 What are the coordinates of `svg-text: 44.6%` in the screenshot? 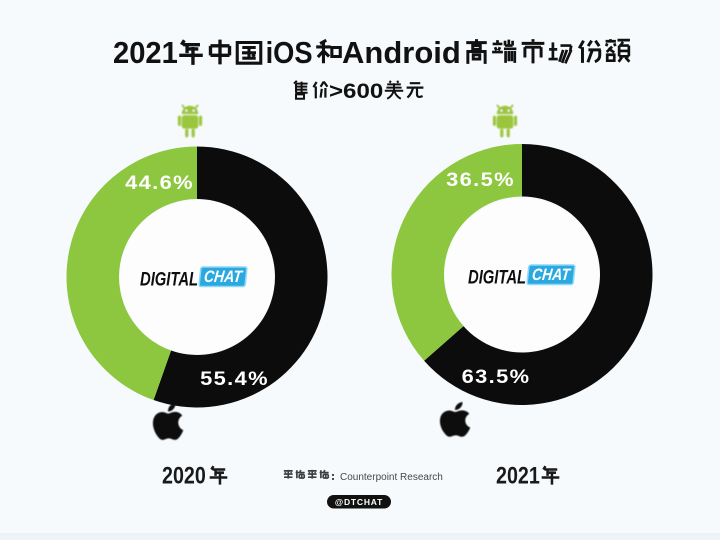 It's located at (159, 182).